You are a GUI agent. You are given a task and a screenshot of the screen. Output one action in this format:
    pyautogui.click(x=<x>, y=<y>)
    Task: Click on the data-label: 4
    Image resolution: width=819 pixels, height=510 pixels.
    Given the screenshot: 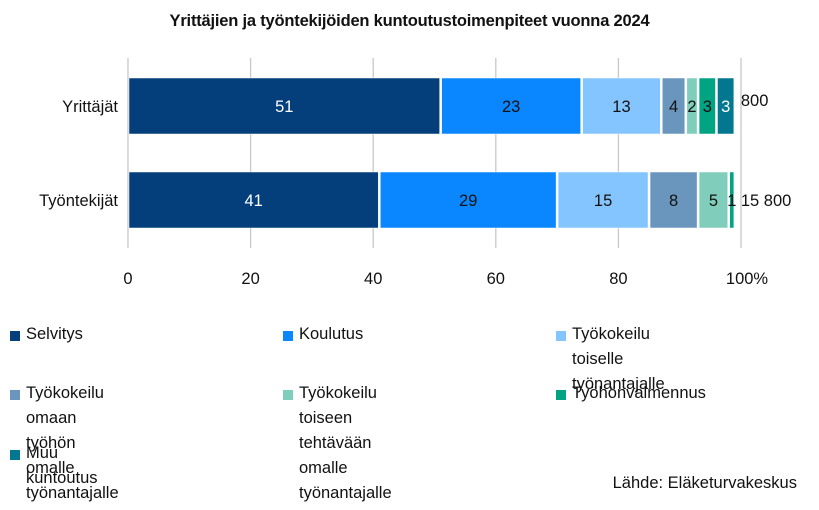 What is the action you would take?
    pyautogui.click(x=673, y=107)
    